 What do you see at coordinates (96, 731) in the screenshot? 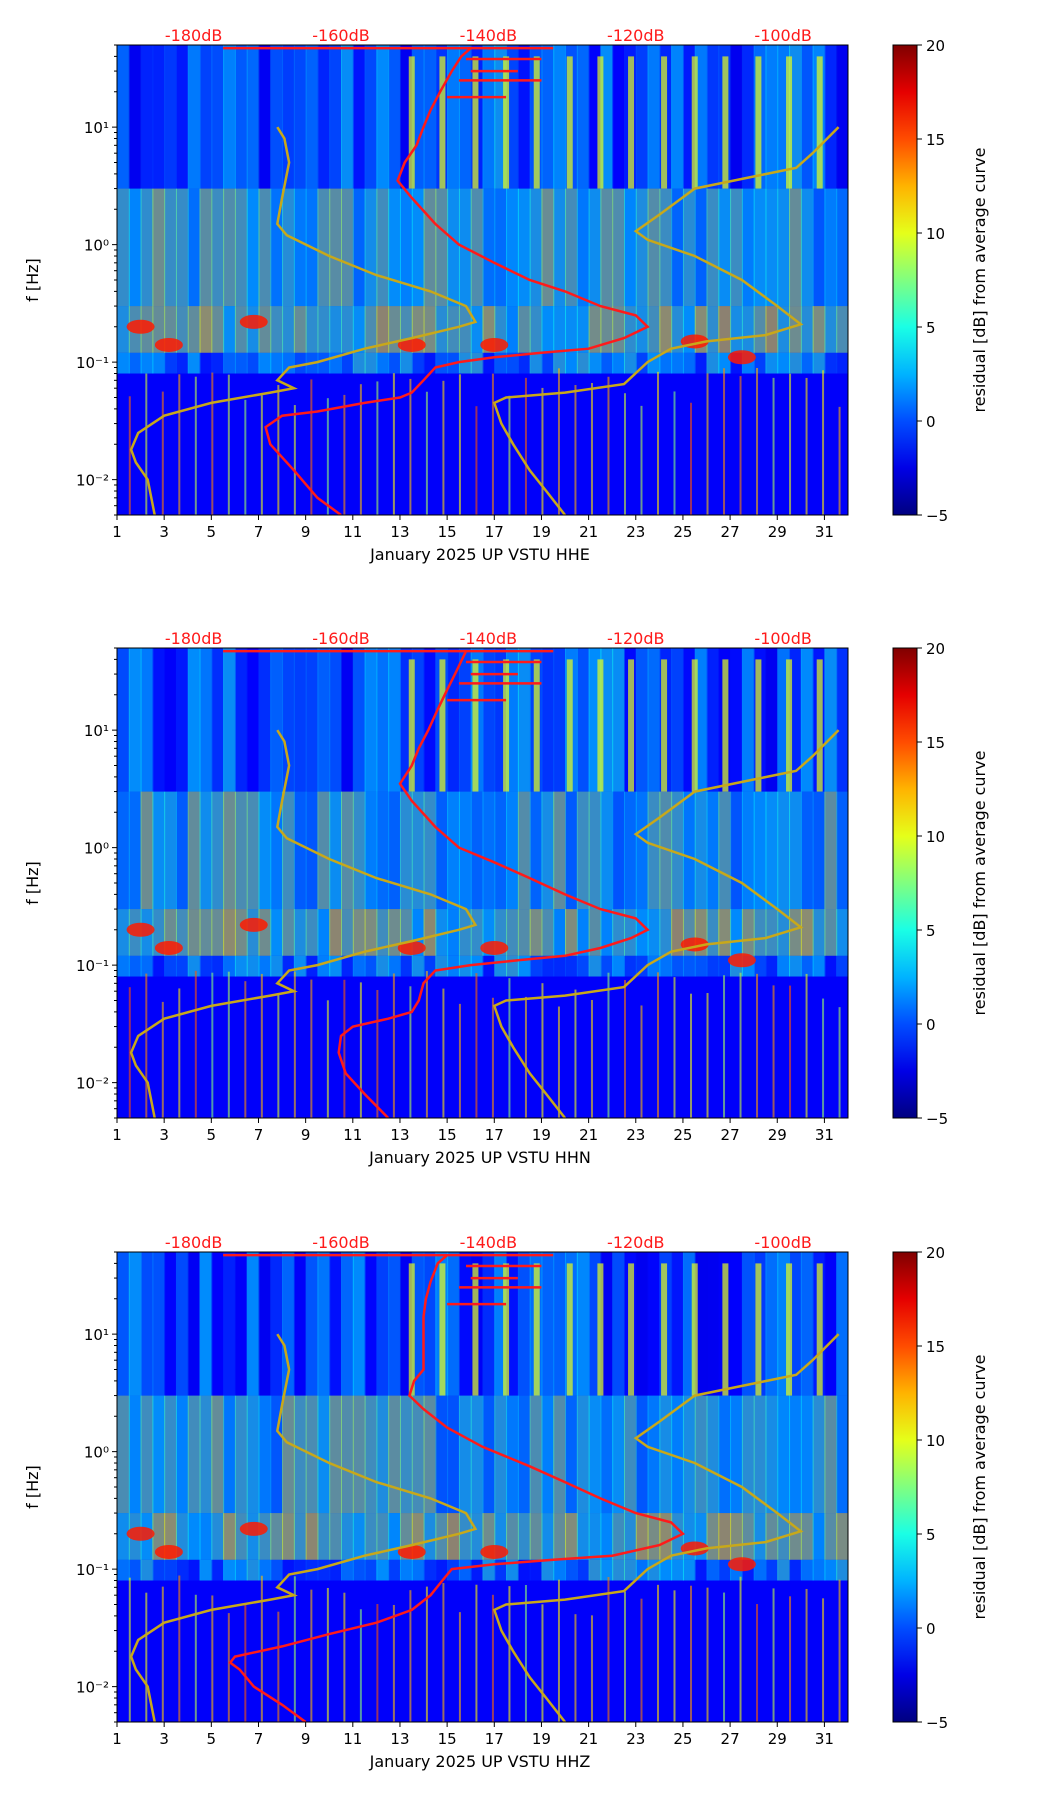
I see `y-tick-label: 10¹` at bounding box center [96, 731].